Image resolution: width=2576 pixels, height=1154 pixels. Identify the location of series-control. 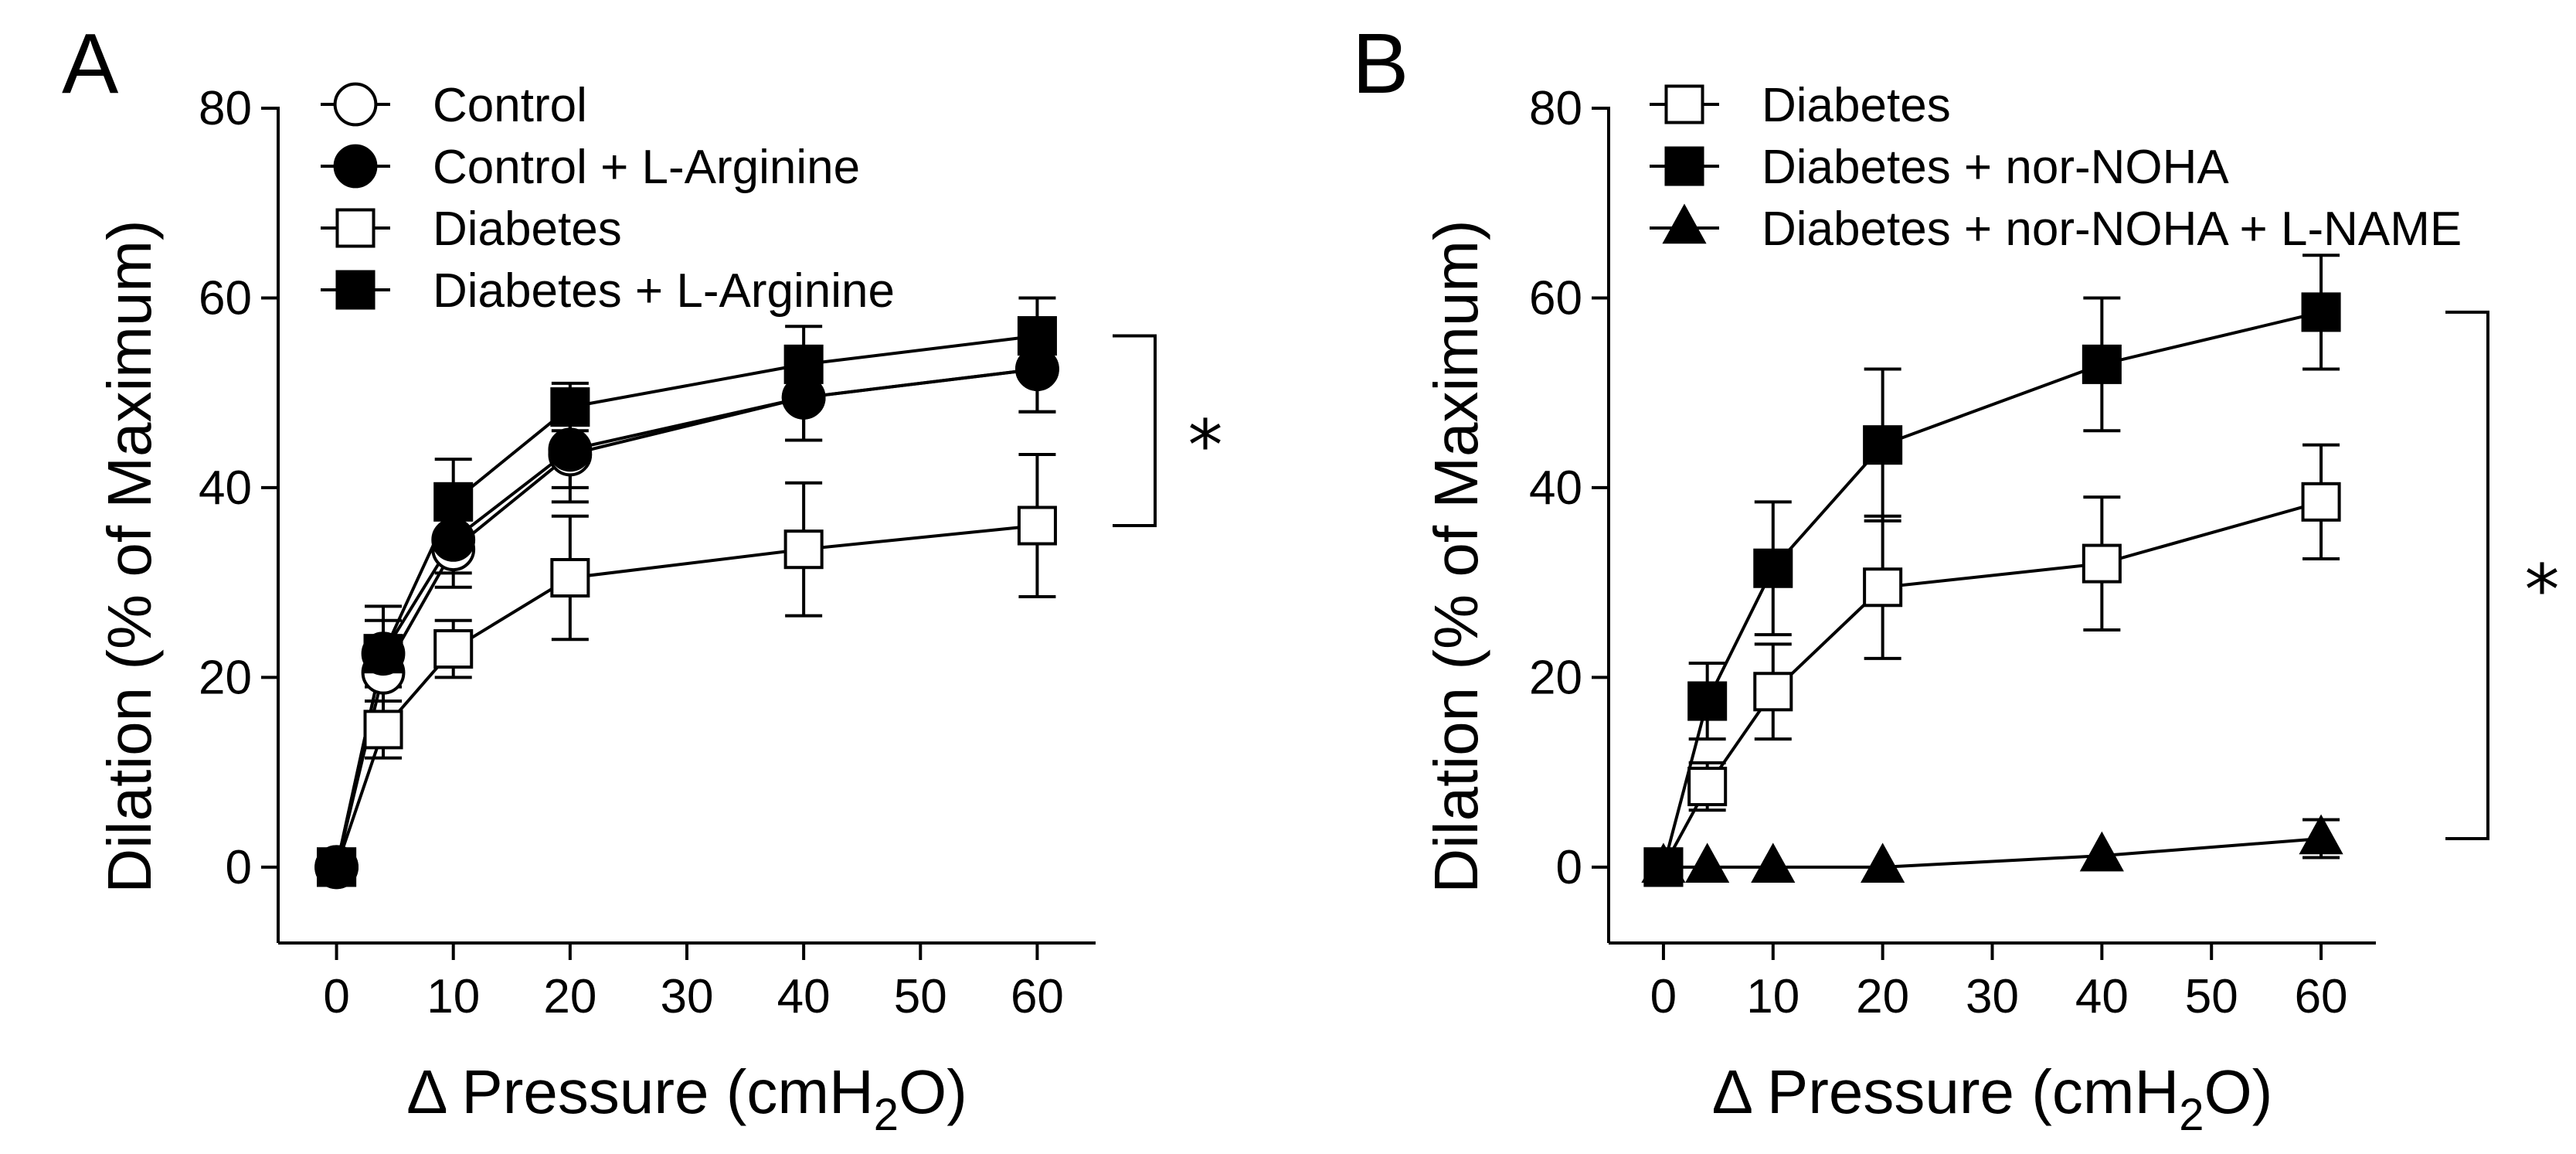
(695, 596).